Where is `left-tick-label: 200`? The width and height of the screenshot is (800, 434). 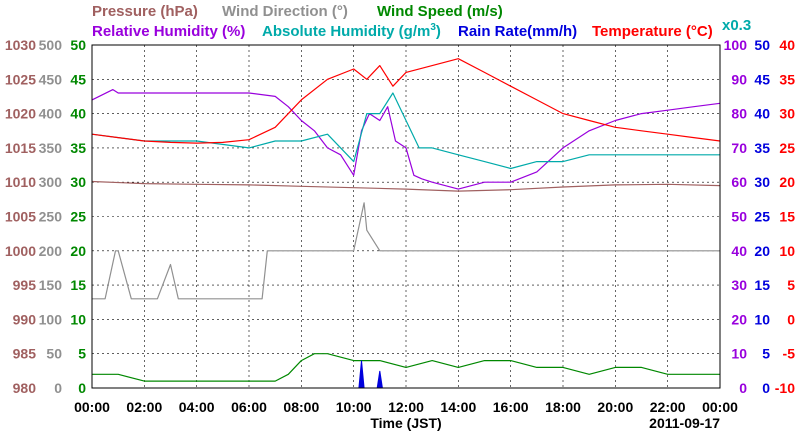
left-tick-label: 200 is located at coordinates (51, 251).